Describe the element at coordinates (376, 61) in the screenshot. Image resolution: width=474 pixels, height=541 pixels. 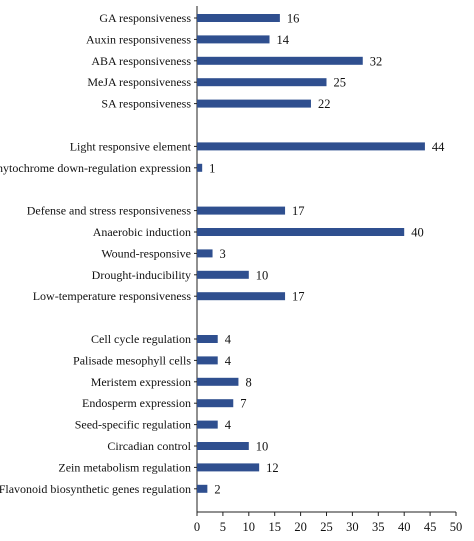
I see `value-label: 32` at that location.